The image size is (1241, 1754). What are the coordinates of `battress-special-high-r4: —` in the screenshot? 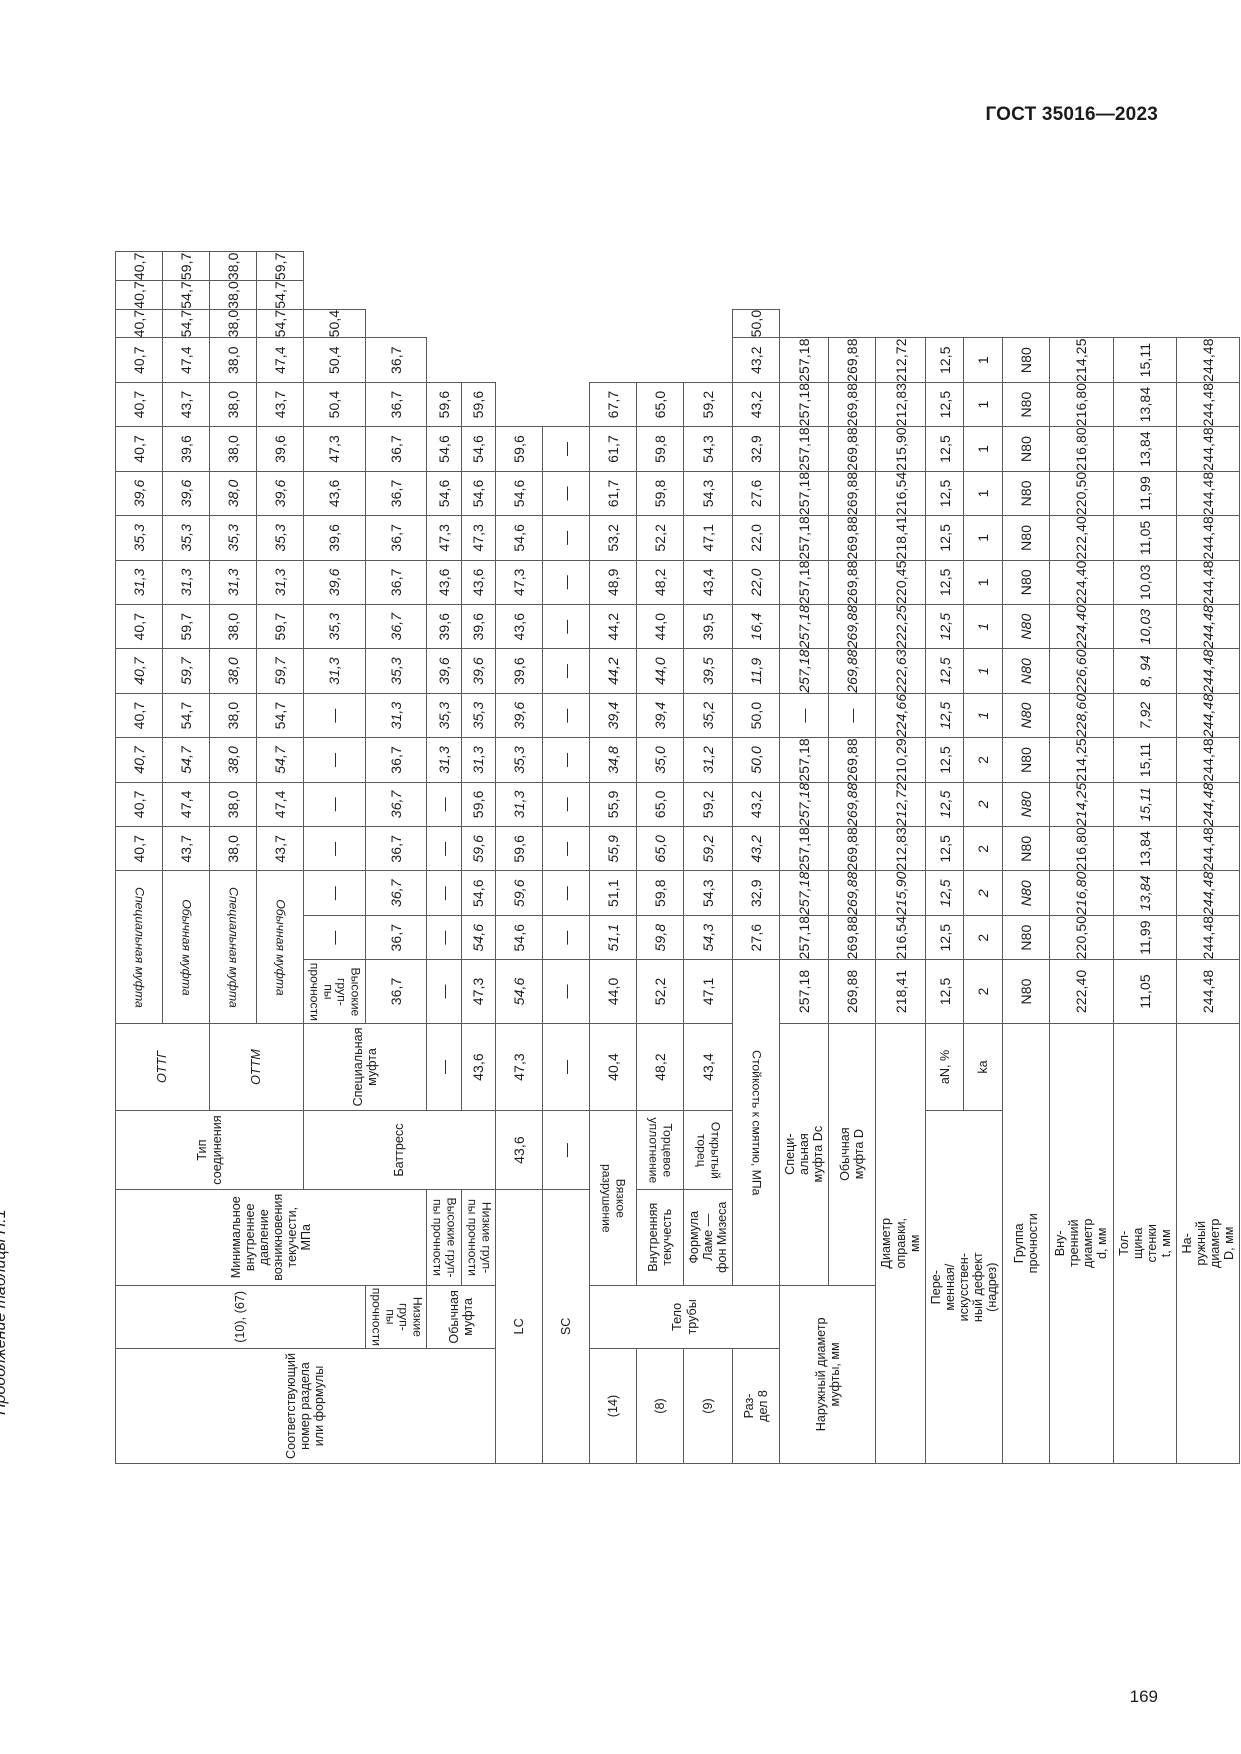 It's located at (334, 804).